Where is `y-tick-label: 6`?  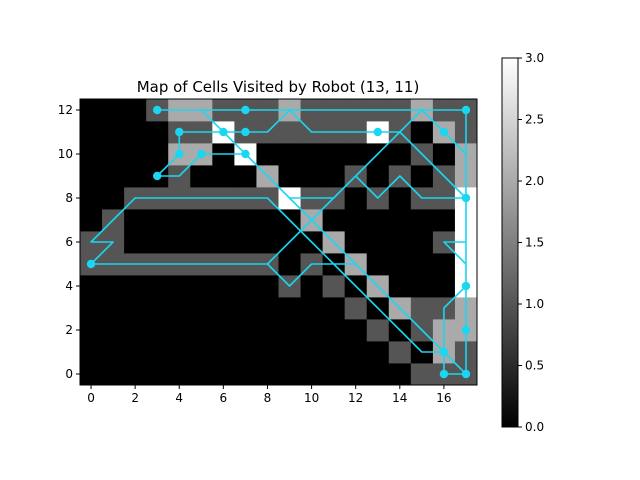 y-tick-label: 6 is located at coordinates (69, 242).